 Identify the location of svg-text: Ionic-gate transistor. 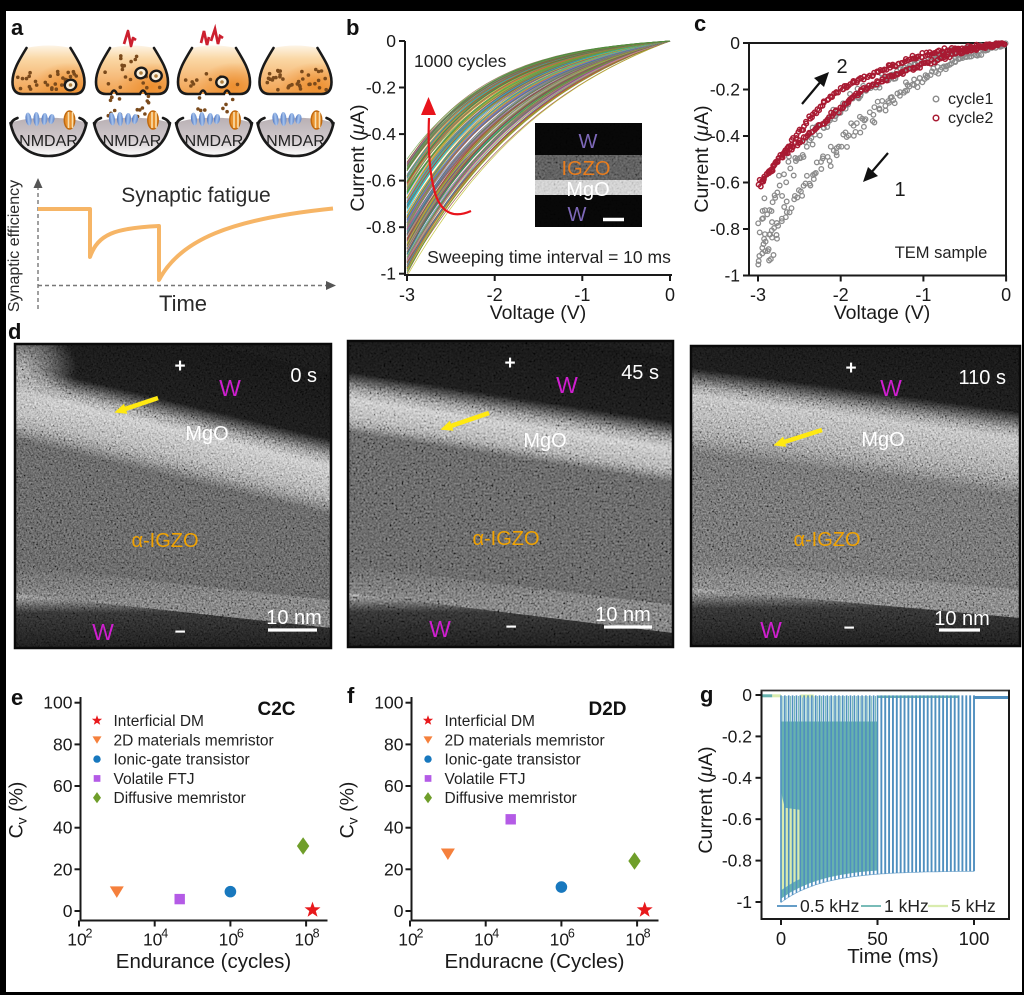
(513, 760).